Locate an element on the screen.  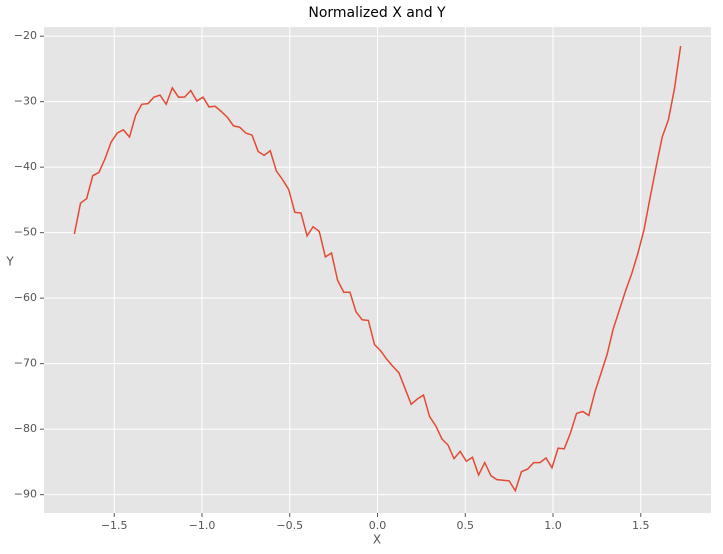
y-tick-label: −40 is located at coordinates (25, 166).